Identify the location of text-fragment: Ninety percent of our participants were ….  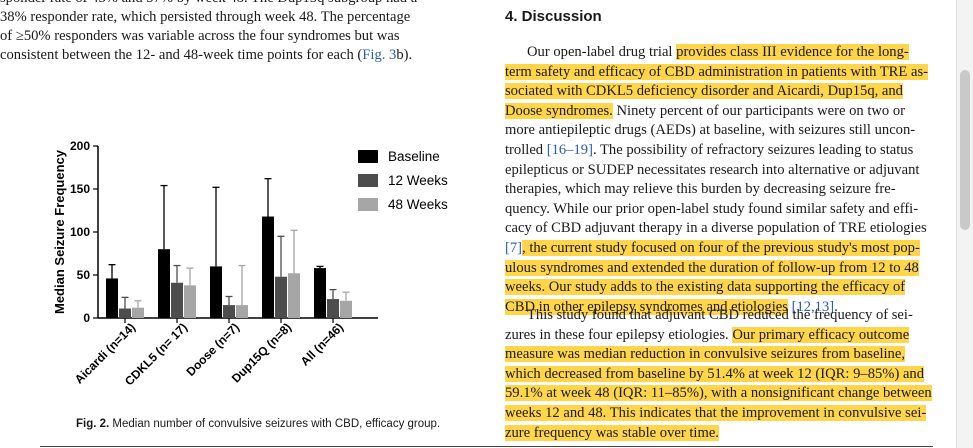
(759, 110).